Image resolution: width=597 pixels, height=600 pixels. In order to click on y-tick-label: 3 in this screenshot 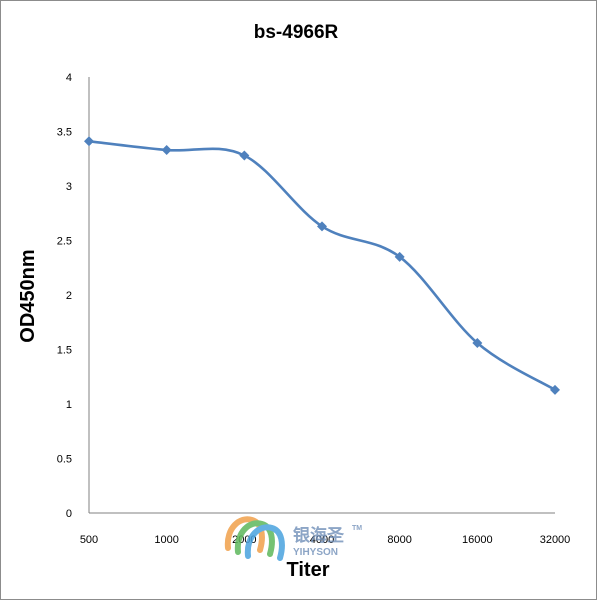, I will do `click(69, 187)`.